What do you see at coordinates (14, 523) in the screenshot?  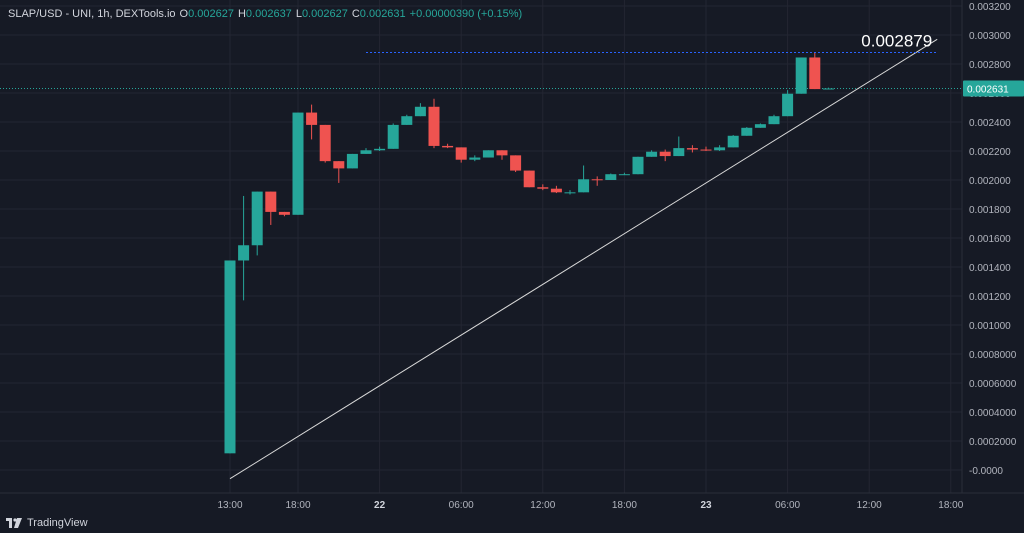 I see `tradingview-logo-icon` at bounding box center [14, 523].